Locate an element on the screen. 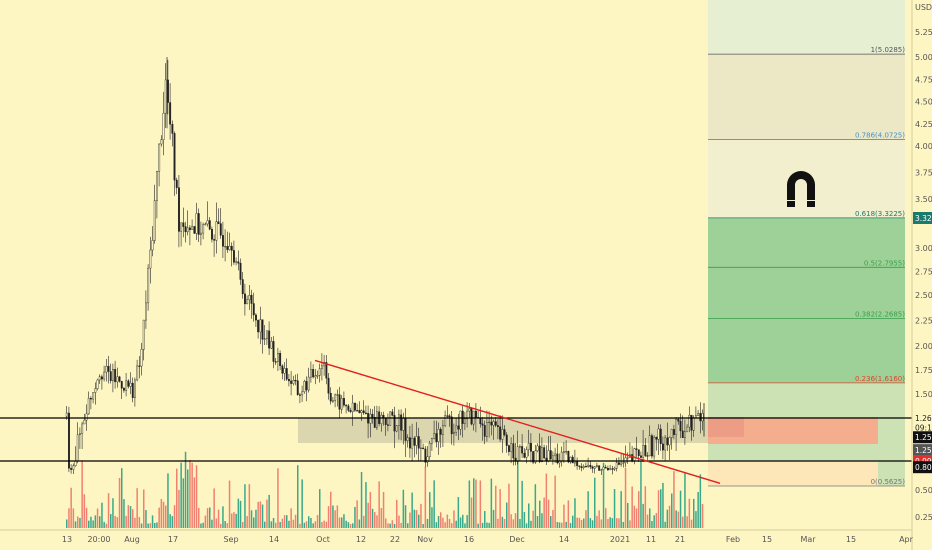  fib-zone is located at coordinates (806, 350).